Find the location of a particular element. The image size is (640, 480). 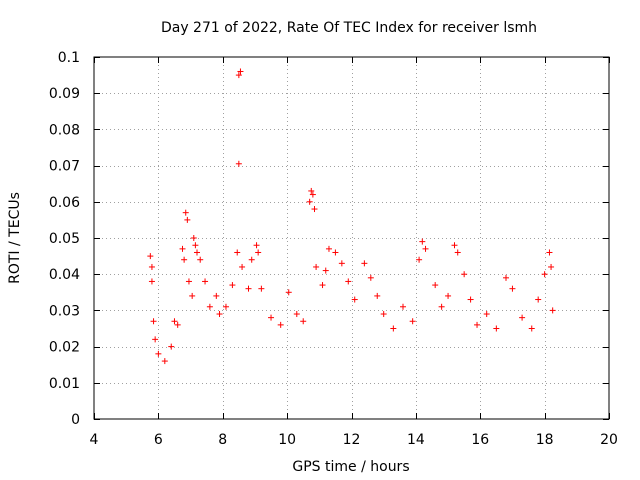

x-tick-label: 10 is located at coordinates (287, 440).